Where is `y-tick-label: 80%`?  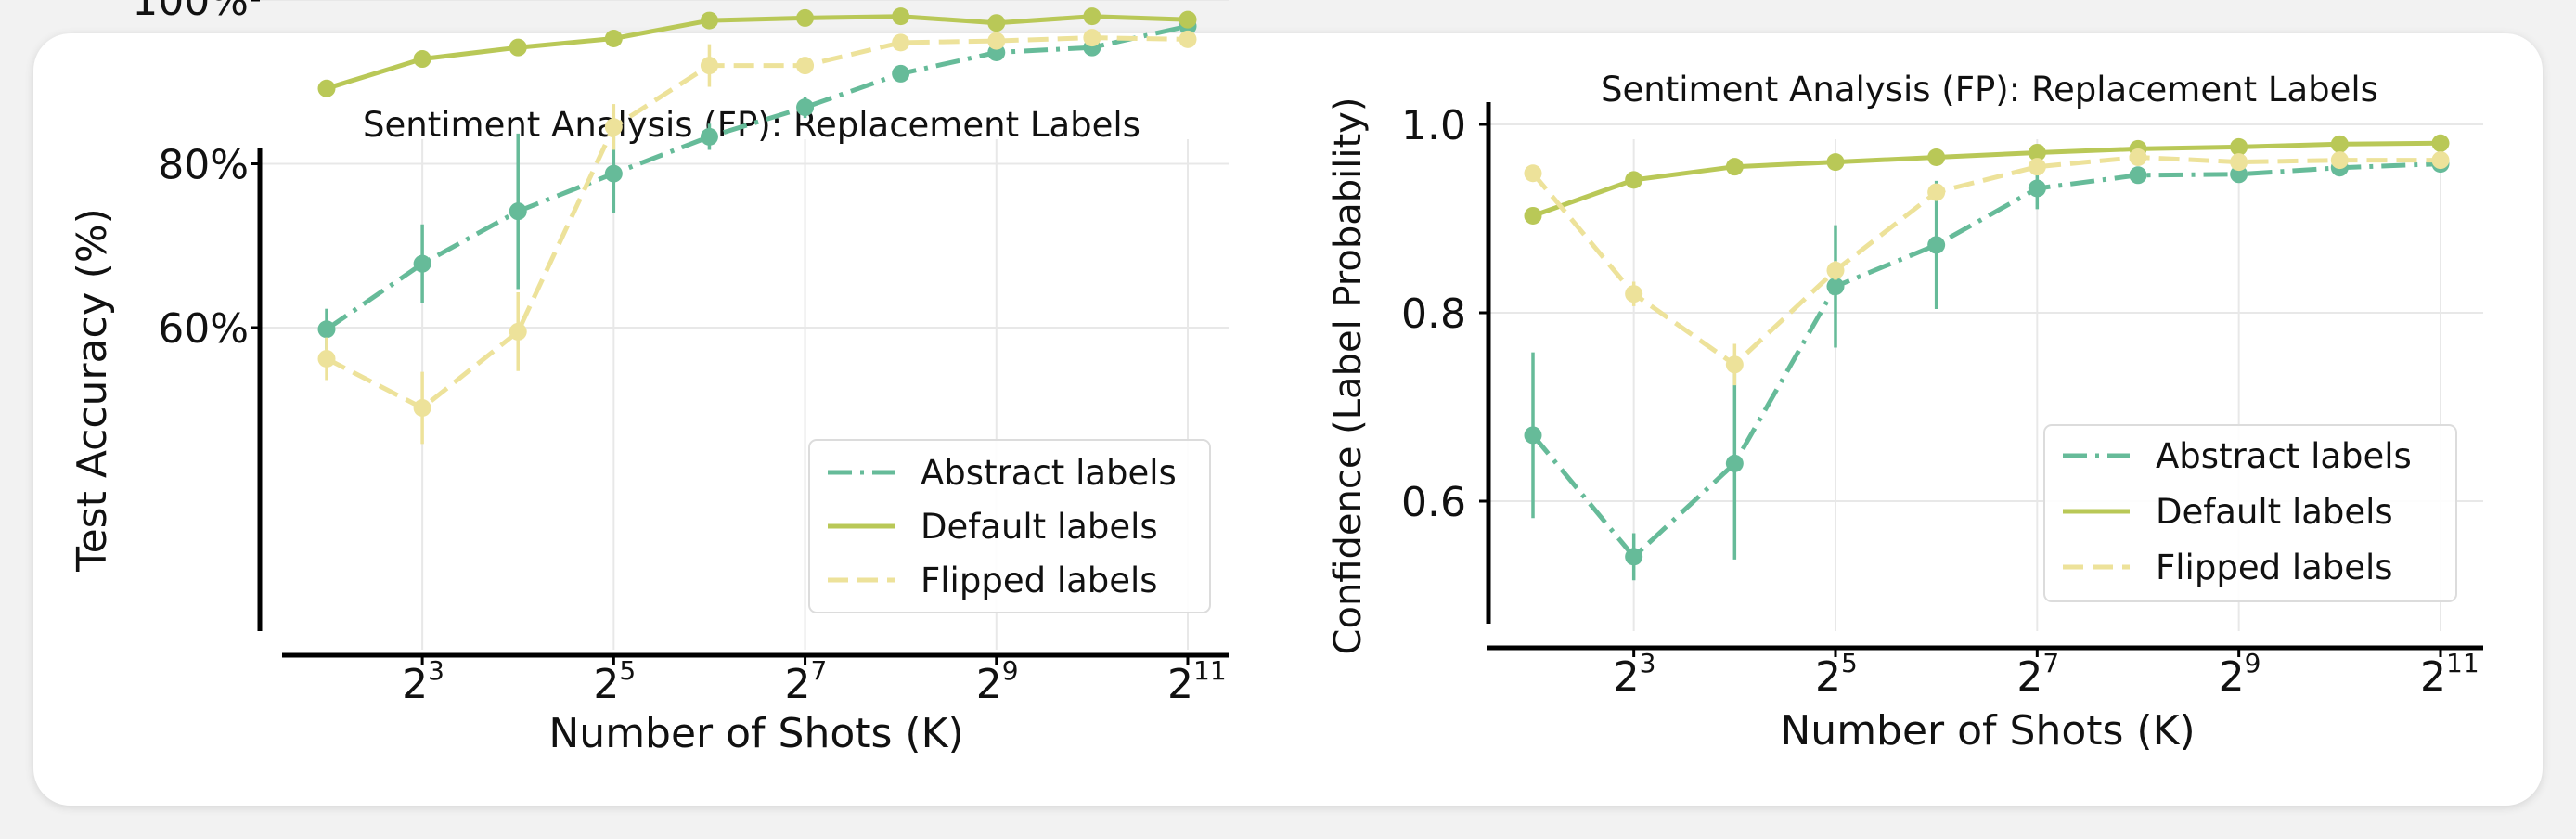 y-tick-label: 80% is located at coordinates (203, 165).